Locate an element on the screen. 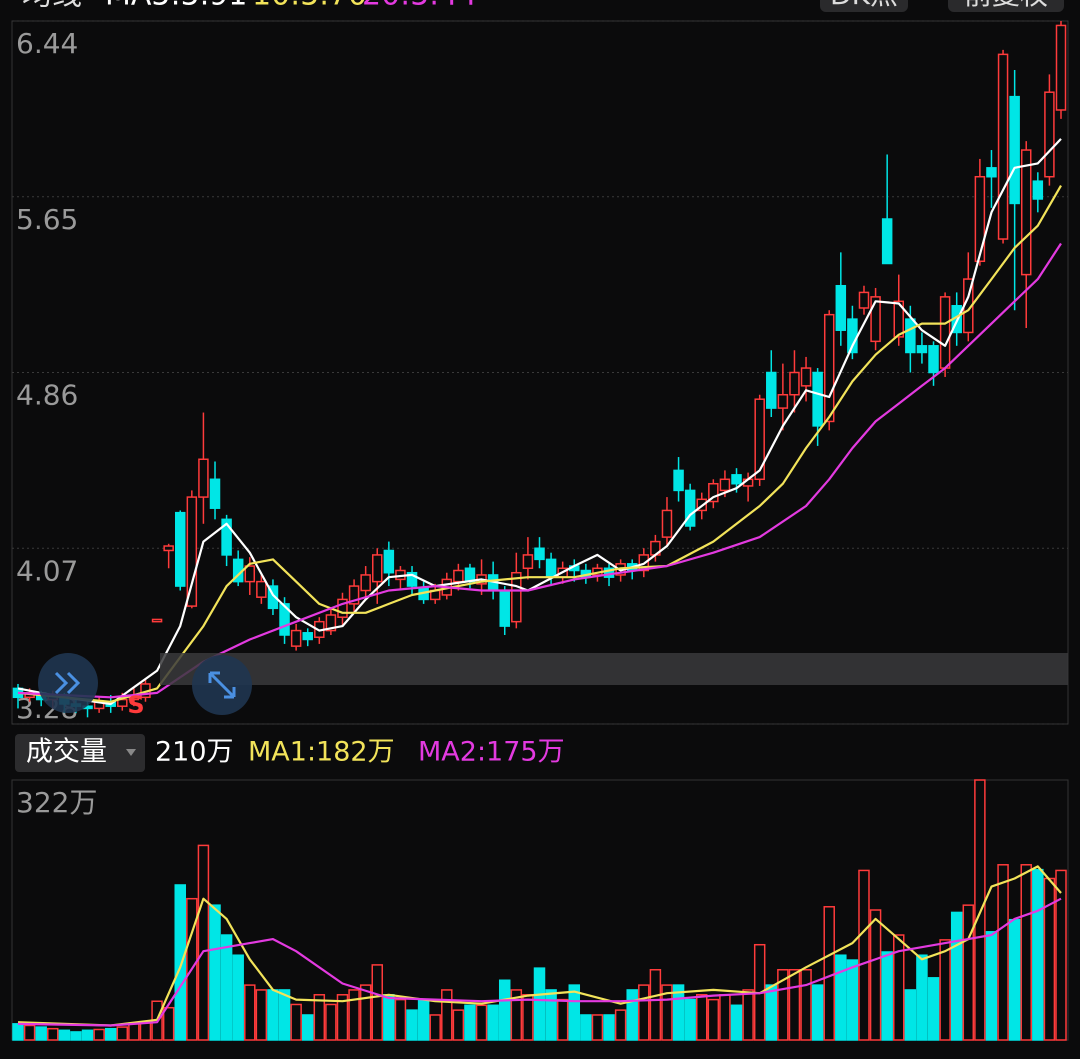 This screenshot has width=1080, height=1059. dk-button-label: DK点 is located at coordinates (864, 5).